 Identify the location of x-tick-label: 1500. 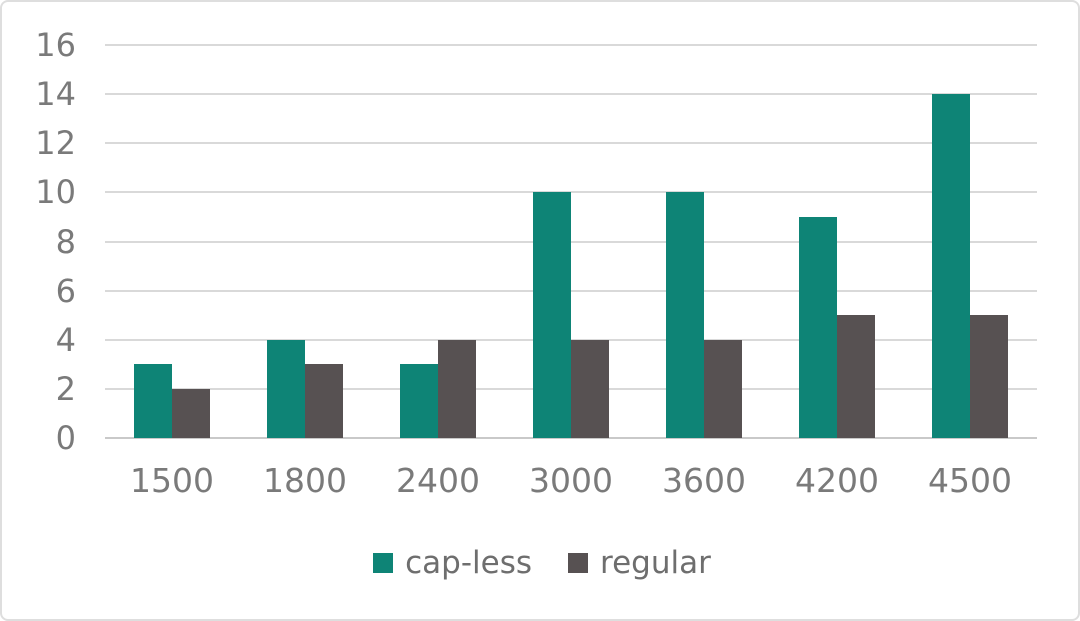
(172, 480).